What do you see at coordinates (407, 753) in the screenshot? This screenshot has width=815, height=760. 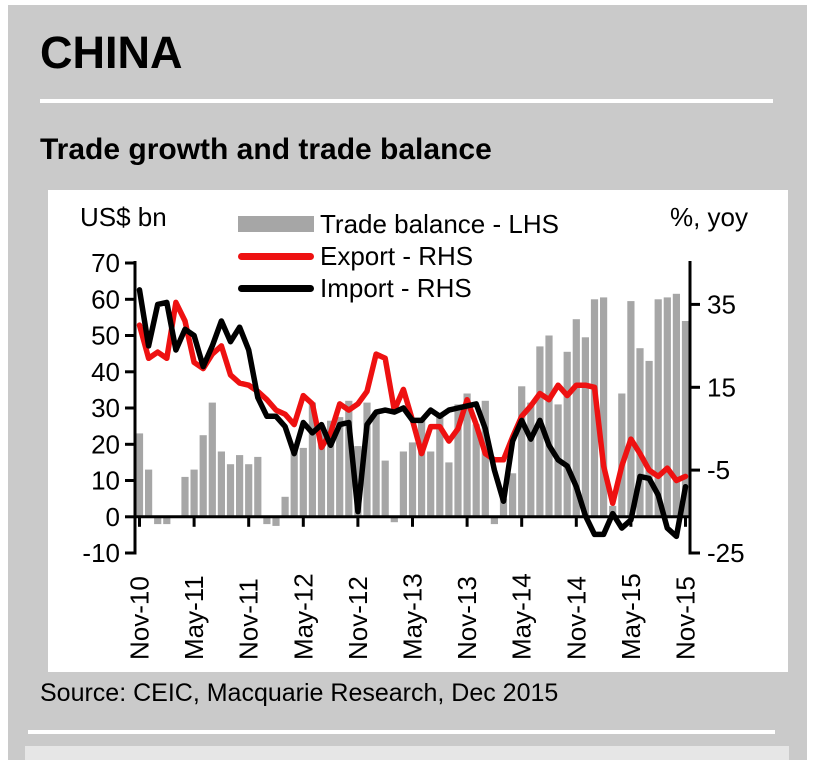 I see `next-section-strip` at bounding box center [407, 753].